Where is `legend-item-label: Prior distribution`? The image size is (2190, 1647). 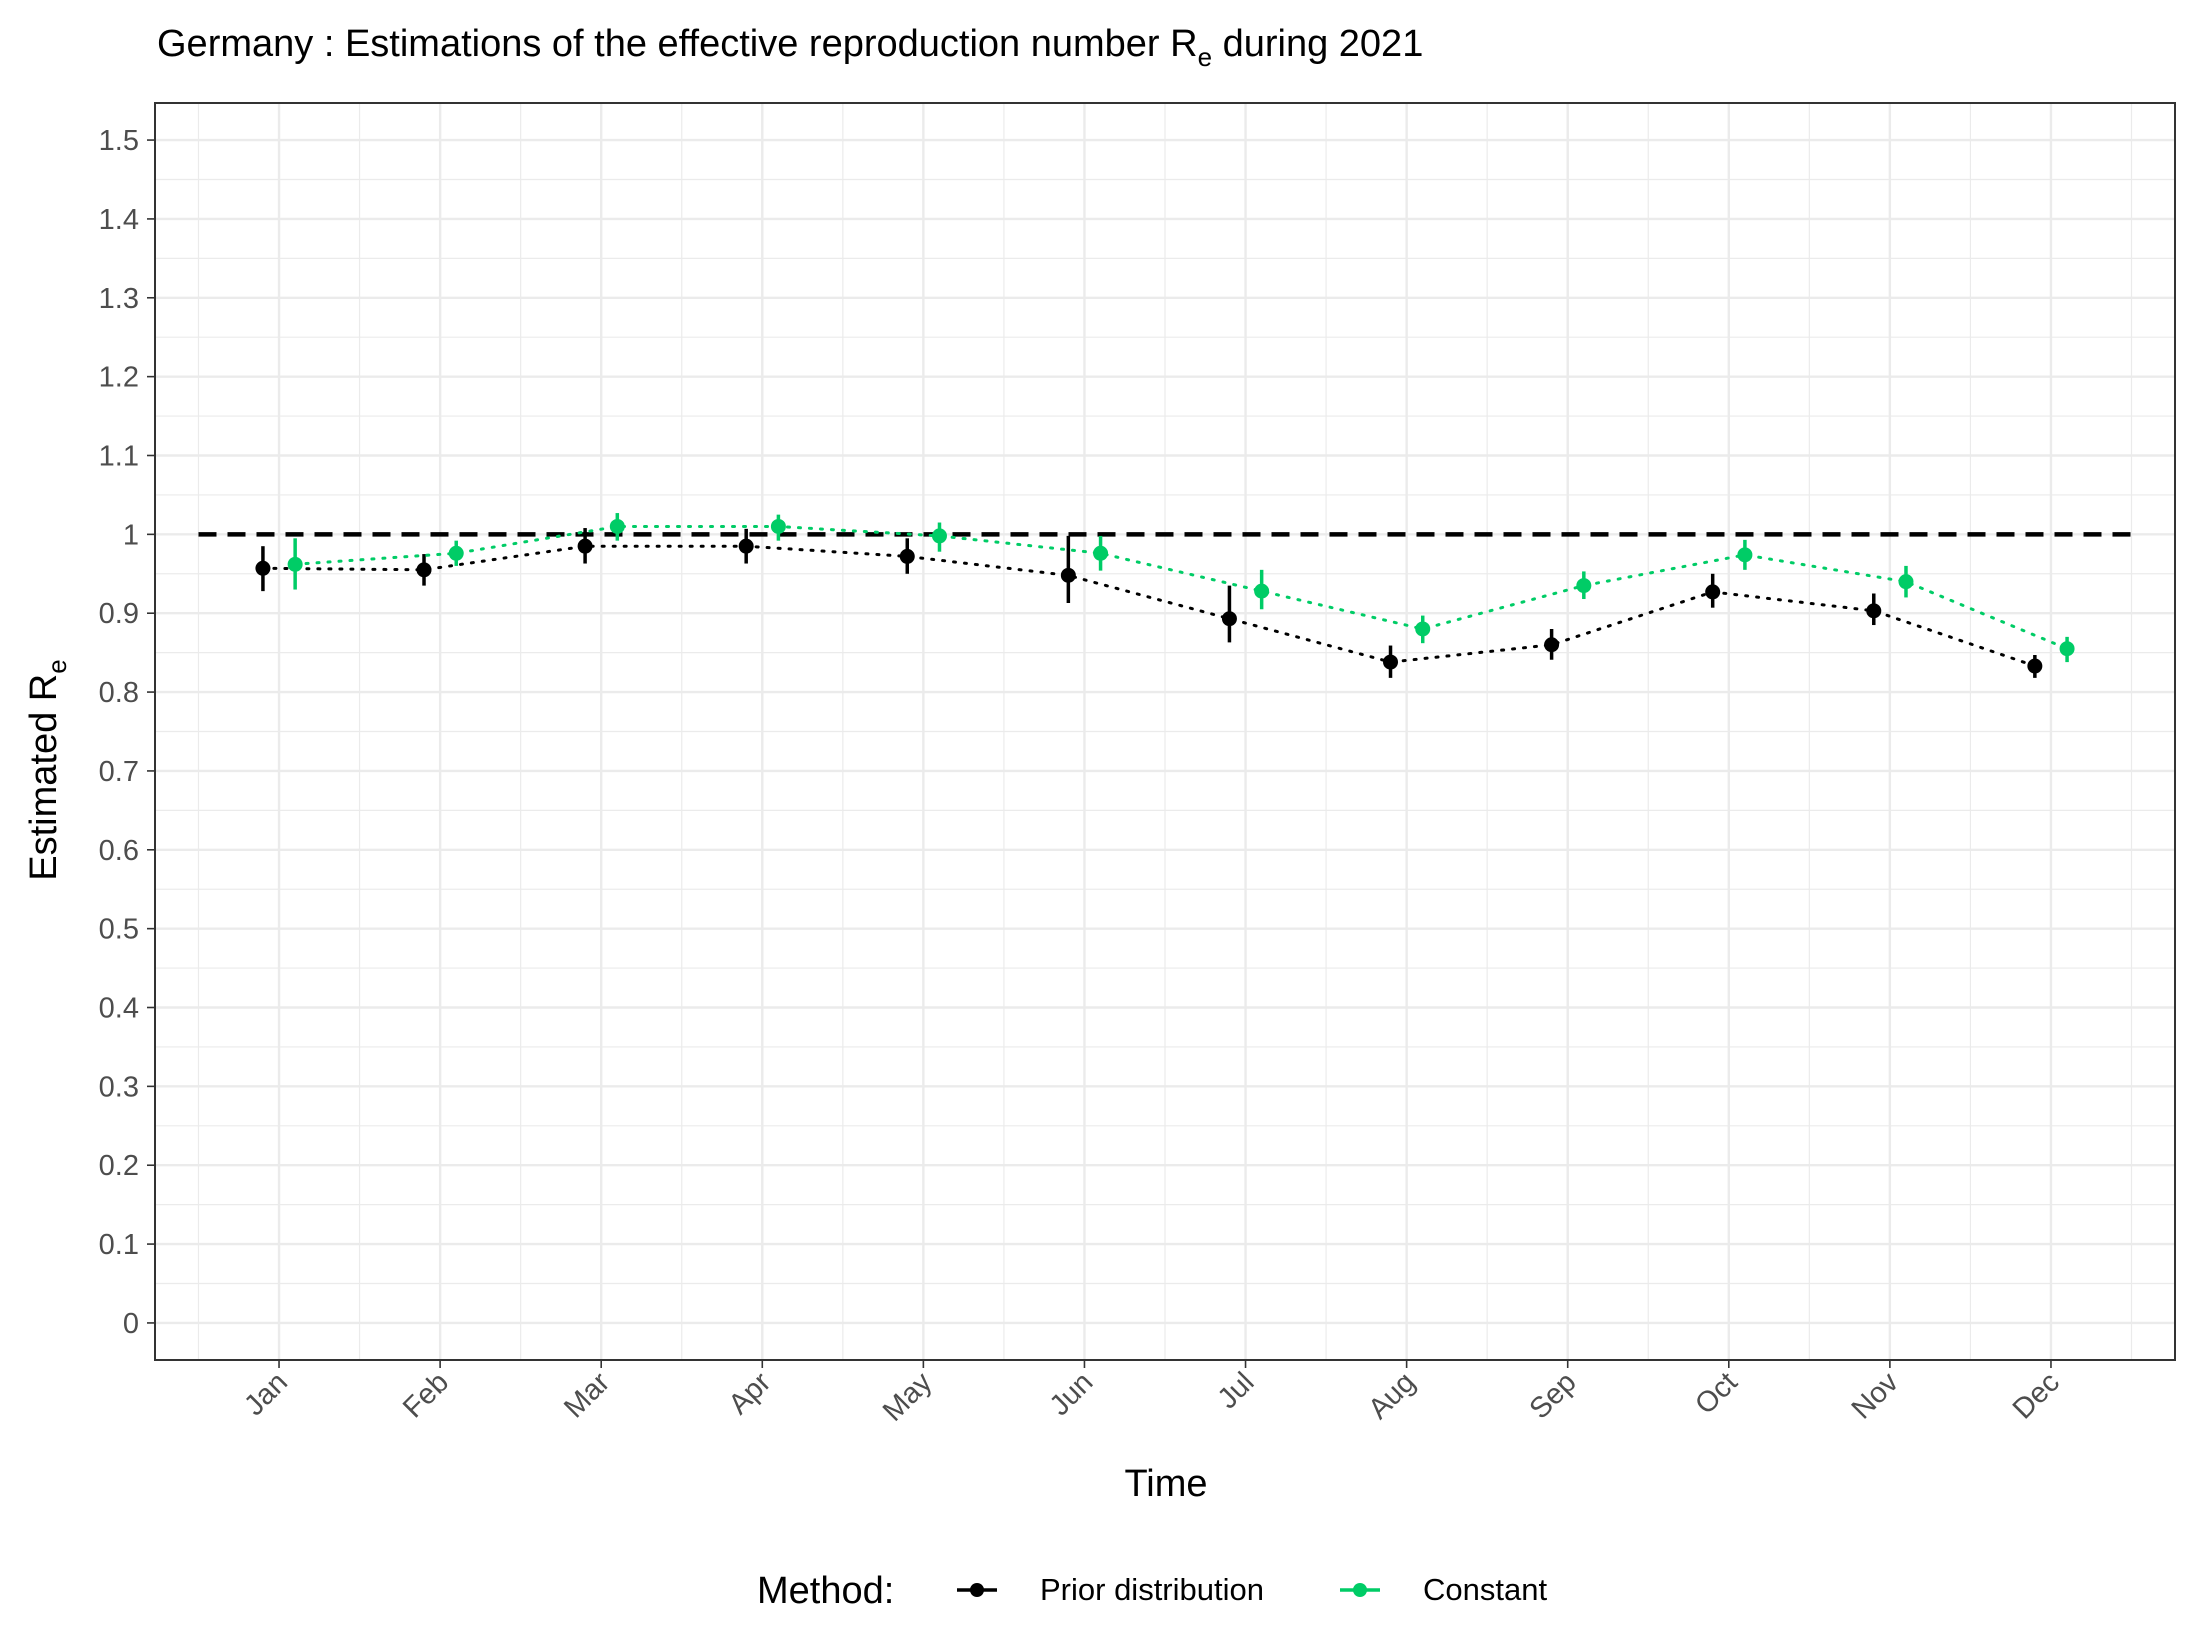 legend-item-label: Prior distribution is located at coordinates (1152, 1589).